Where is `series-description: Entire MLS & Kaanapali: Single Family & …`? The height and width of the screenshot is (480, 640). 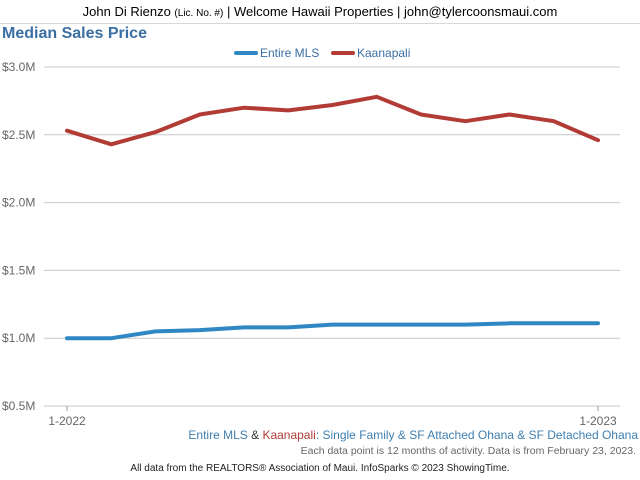 series-description: Entire MLS & Kaanapali: Single Family & … is located at coordinates (413, 435).